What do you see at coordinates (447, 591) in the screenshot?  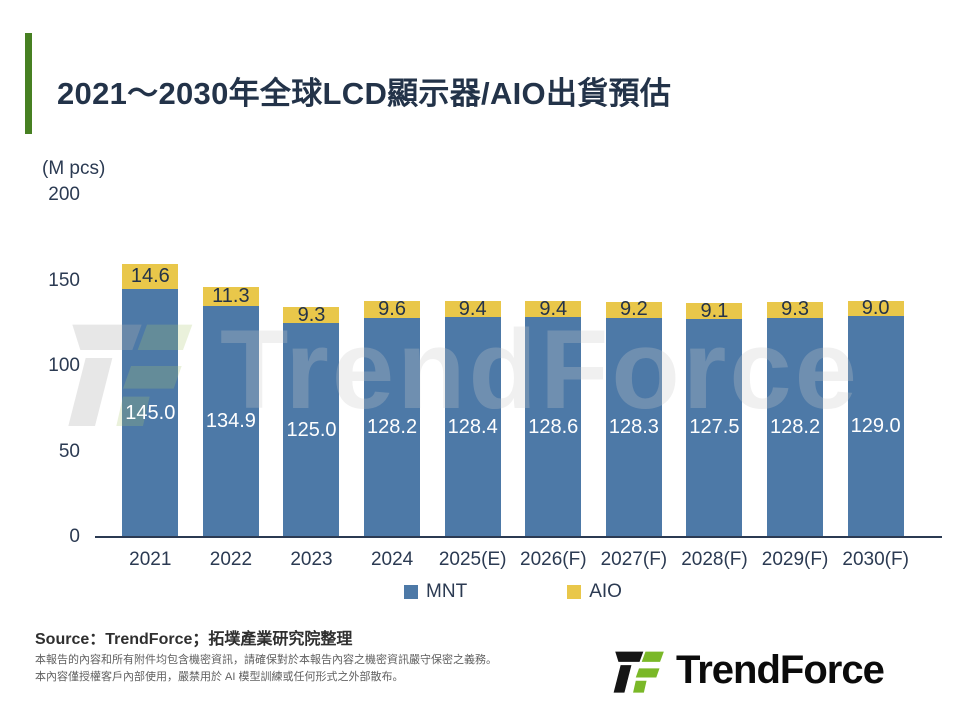 I see `legend-label-mnt: MNT` at bounding box center [447, 591].